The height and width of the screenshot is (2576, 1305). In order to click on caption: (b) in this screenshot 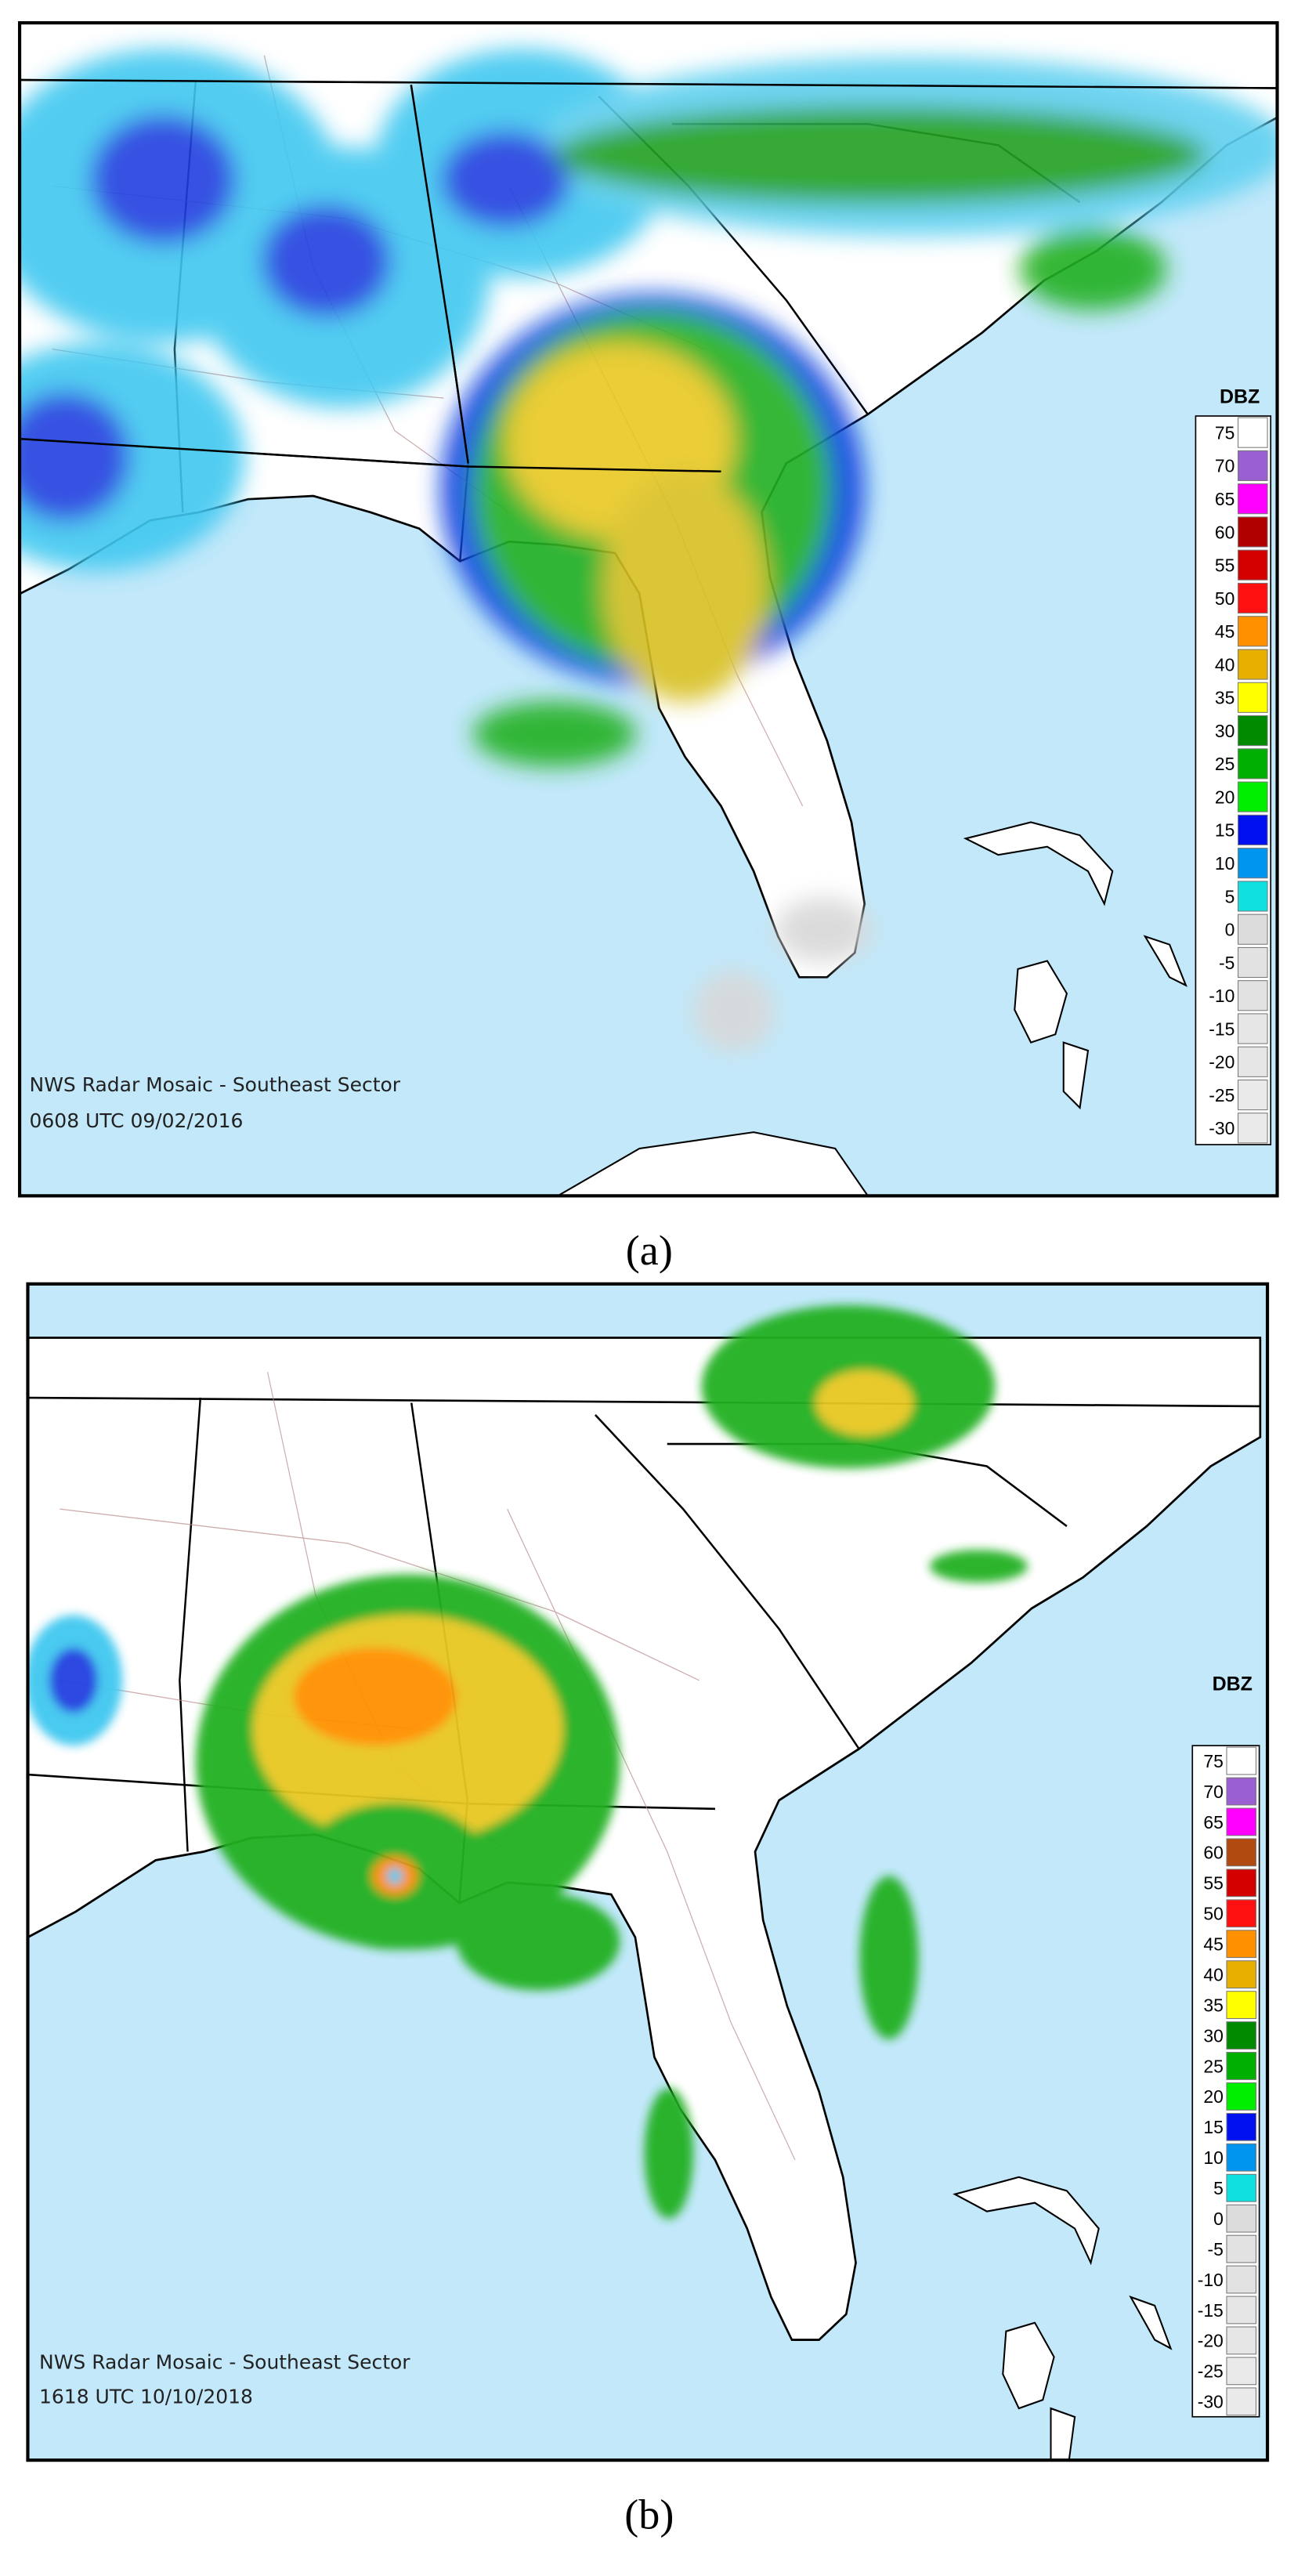, I will do `click(649, 2515)`.